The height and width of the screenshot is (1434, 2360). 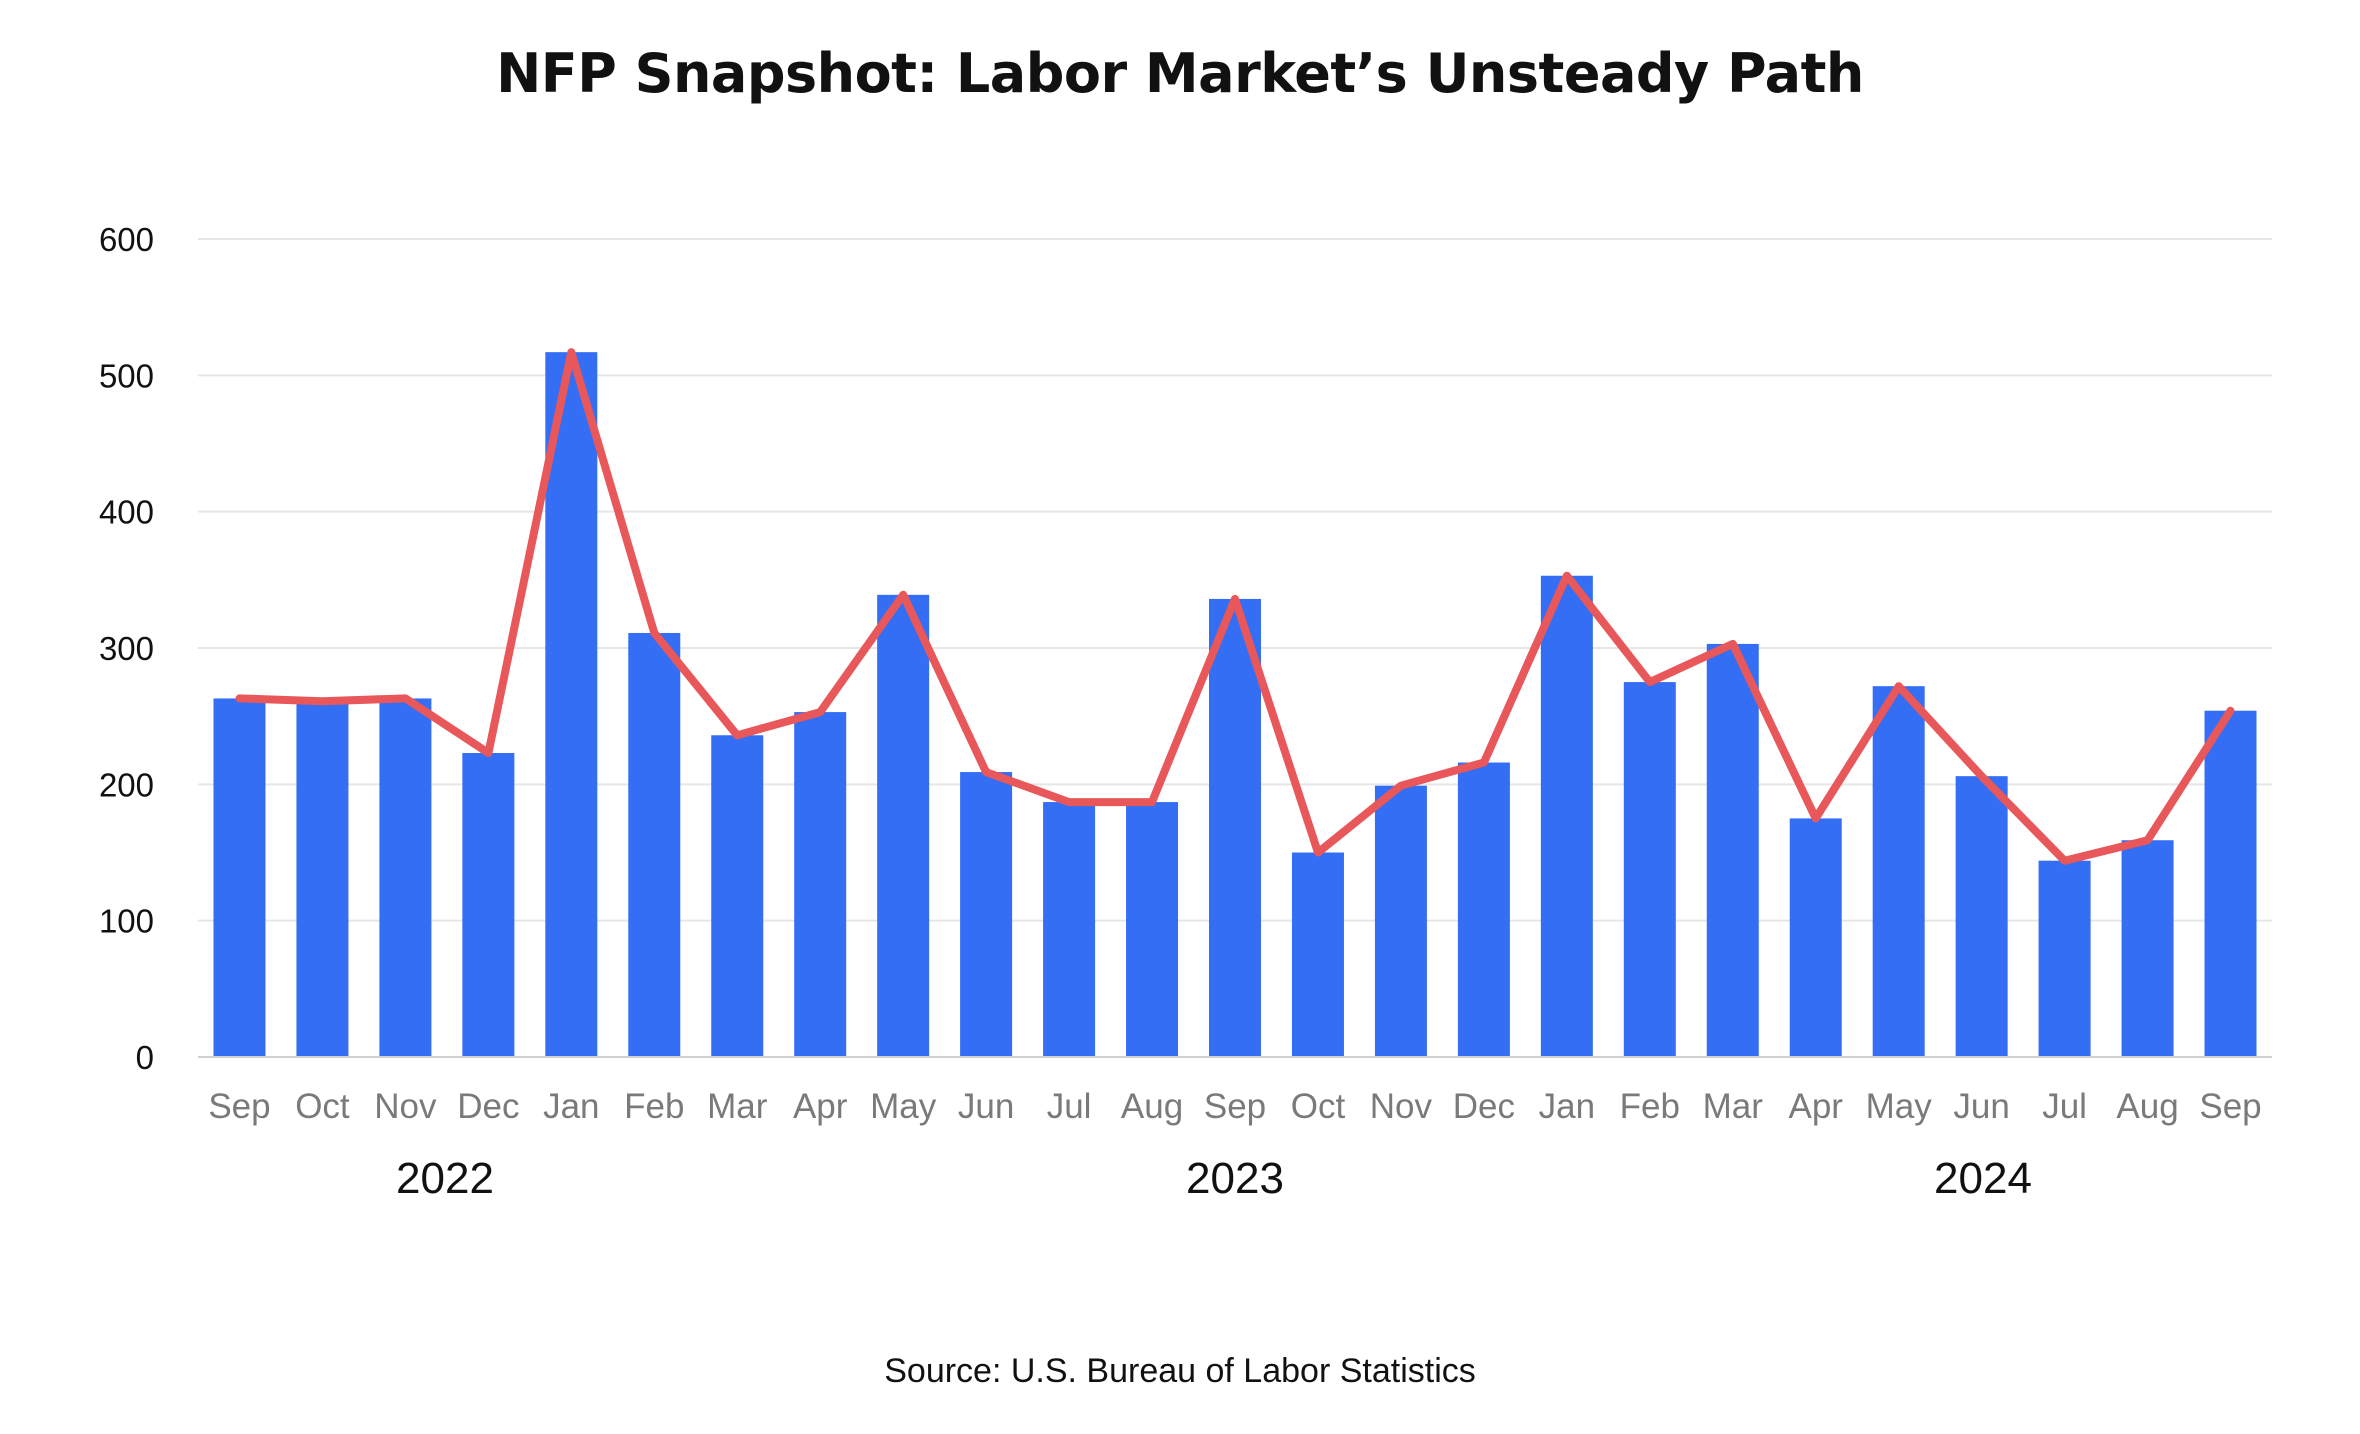 I want to click on y-tick-label: 500, so click(x=126, y=375).